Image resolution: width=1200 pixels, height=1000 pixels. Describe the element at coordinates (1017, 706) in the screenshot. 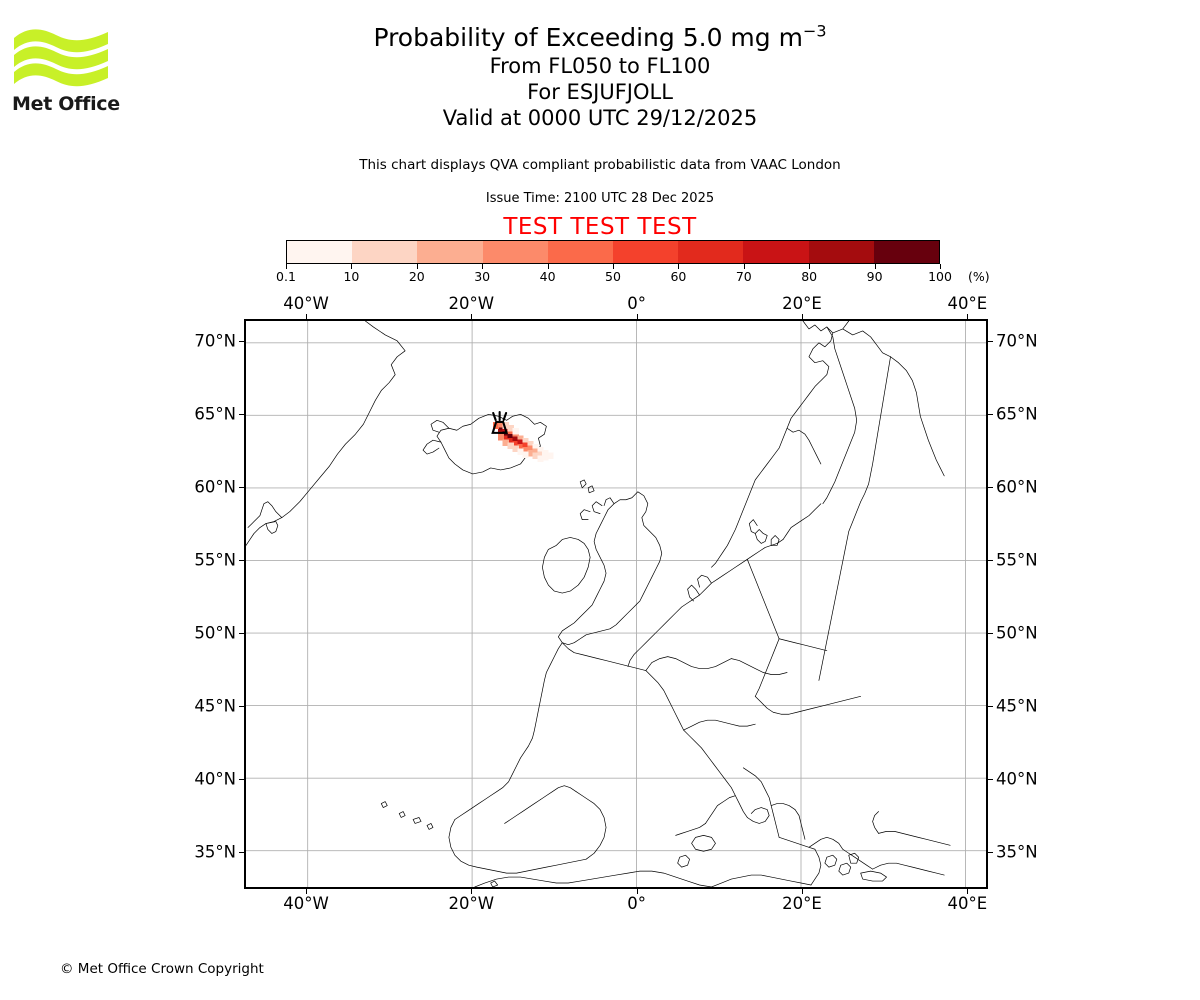

I see `lat-label-right-5: 45°N` at that location.